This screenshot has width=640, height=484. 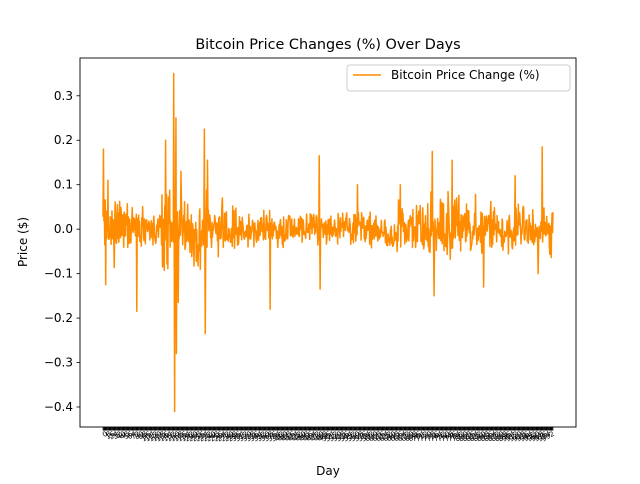 I want to click on x-tick-label: 72, so click(x=136, y=435).